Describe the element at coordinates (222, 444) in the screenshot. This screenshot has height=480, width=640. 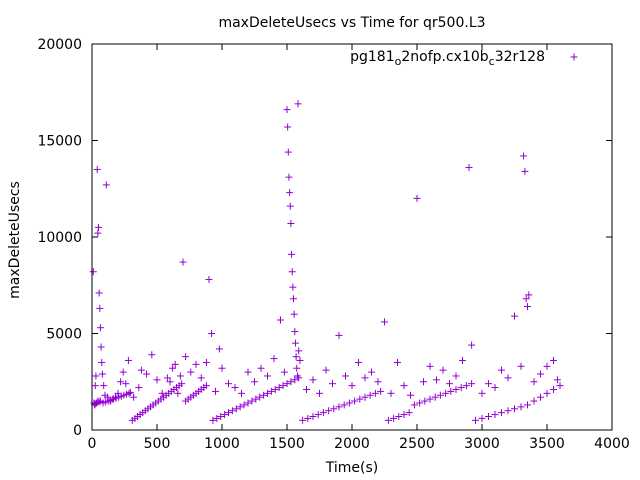
I see `x-tick-label: 1000` at that location.